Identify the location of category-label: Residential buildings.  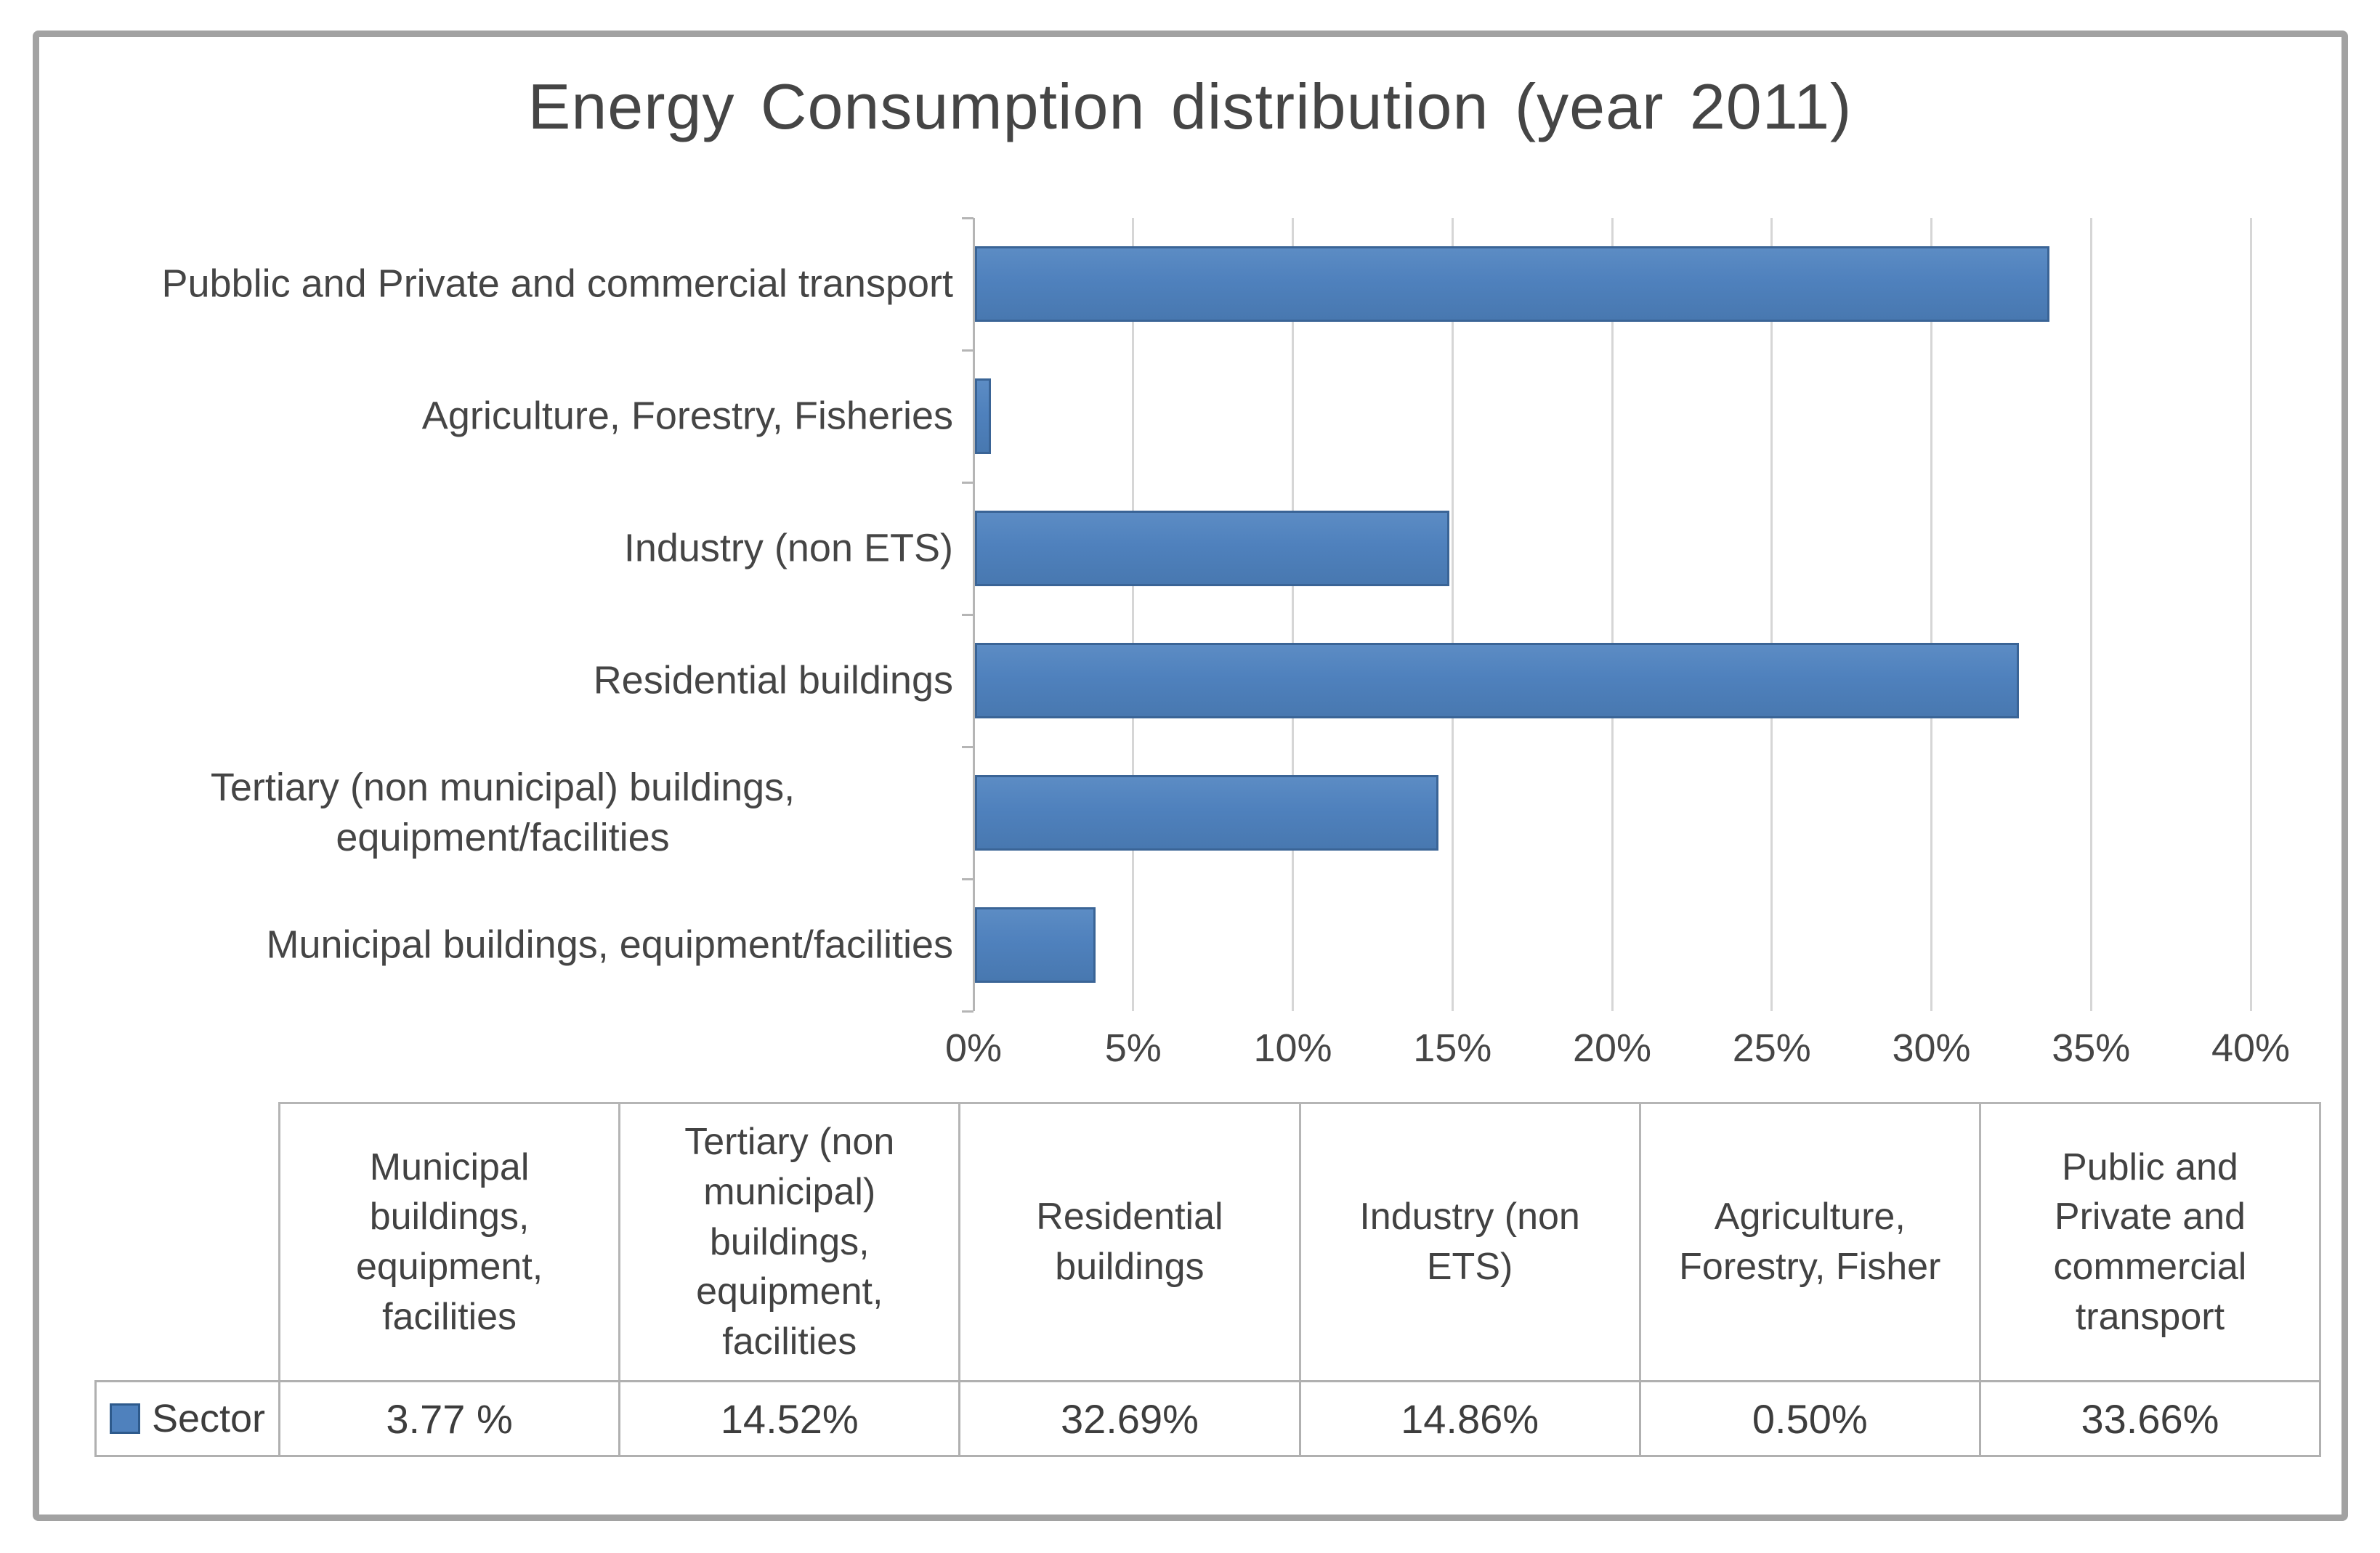
(773, 680).